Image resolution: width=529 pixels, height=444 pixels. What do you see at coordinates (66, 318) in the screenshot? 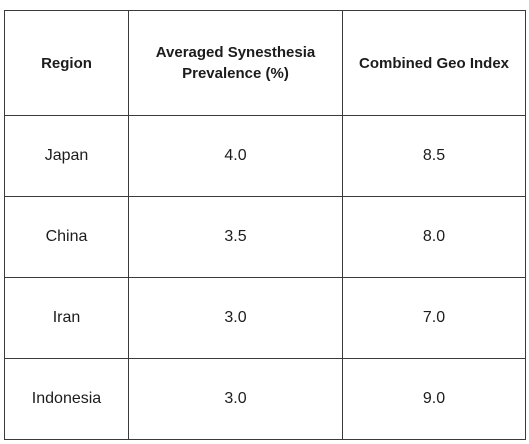
I see `cell-region: Iran` at bounding box center [66, 318].